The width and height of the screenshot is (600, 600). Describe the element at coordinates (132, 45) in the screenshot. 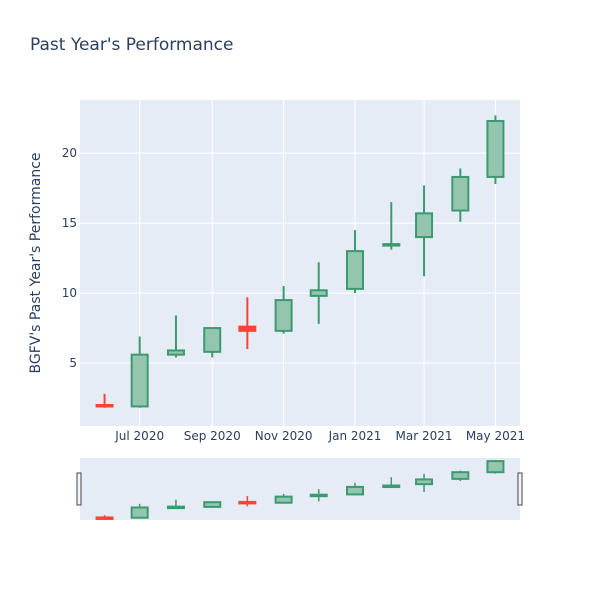

I see `chart-title: Past Year's Performance` at that location.